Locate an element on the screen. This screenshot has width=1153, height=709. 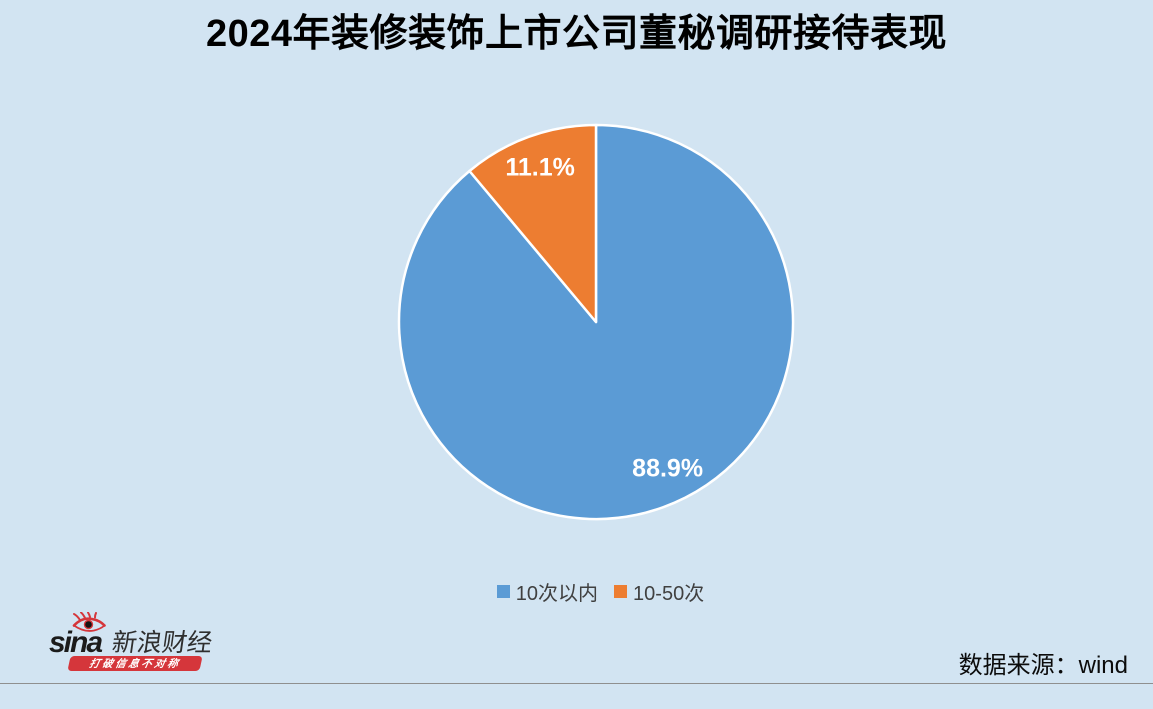
footer-divider is located at coordinates (576, 683).